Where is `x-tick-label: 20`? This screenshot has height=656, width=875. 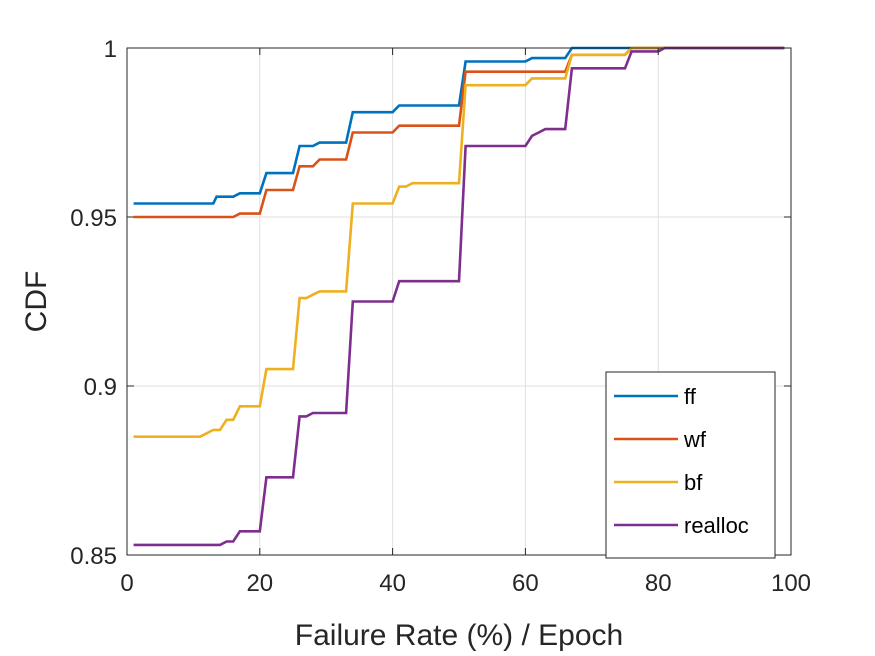 x-tick-label: 20 is located at coordinates (259, 583).